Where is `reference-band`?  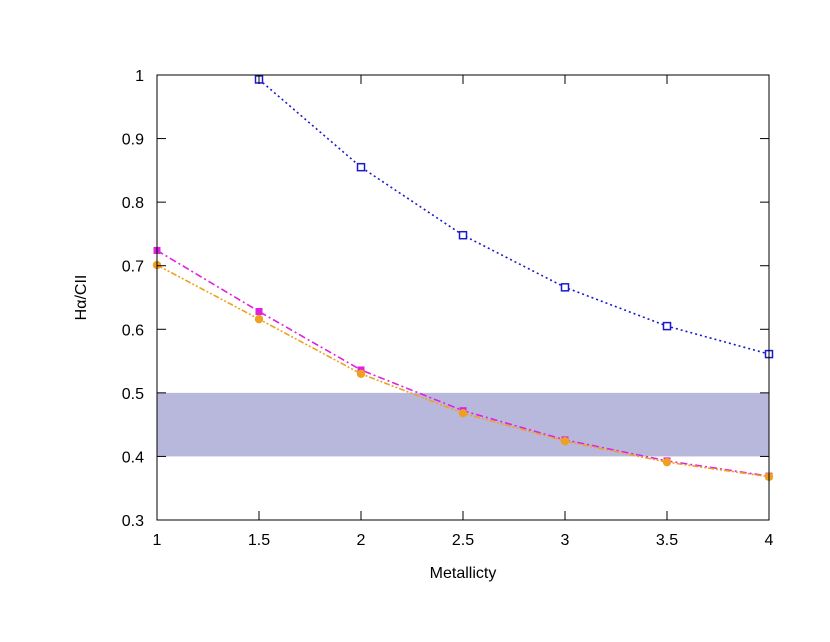 reference-band is located at coordinates (463, 424).